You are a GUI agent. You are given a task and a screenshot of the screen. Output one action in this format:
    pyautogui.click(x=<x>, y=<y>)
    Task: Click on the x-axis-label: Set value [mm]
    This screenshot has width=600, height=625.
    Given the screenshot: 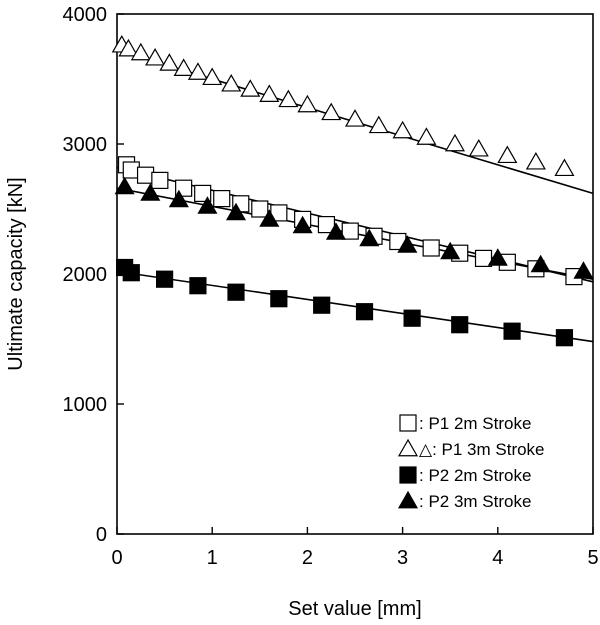 What is the action you would take?
    pyautogui.click(x=354, y=609)
    